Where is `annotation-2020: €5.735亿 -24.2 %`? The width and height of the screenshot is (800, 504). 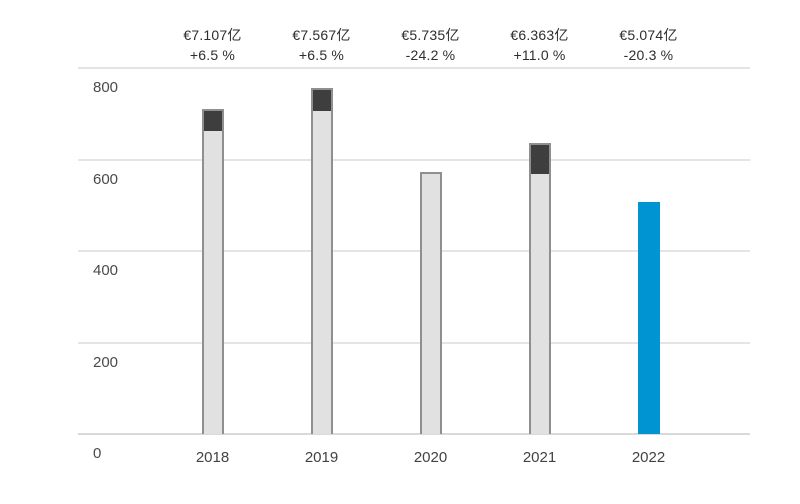 annotation-2020: €5.735亿 -24.2 % is located at coordinates (431, 45).